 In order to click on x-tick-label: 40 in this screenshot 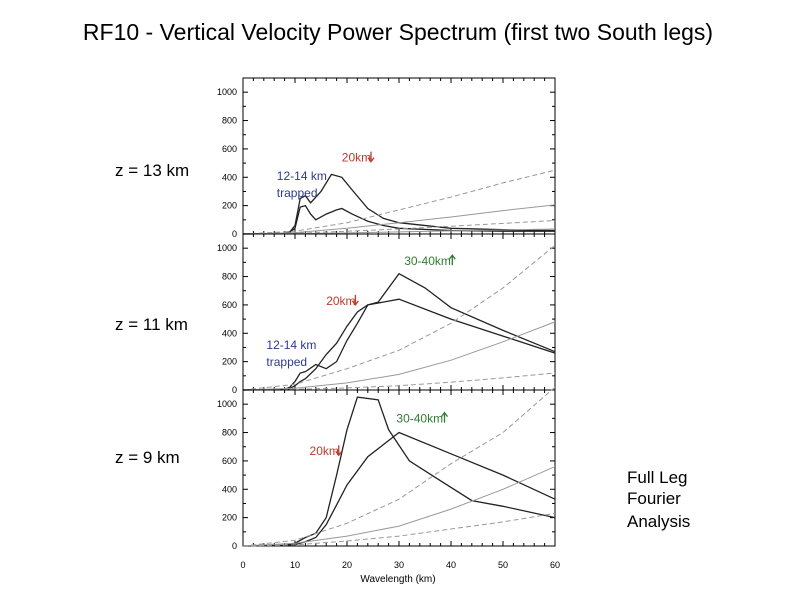, I will do `click(451, 565)`.